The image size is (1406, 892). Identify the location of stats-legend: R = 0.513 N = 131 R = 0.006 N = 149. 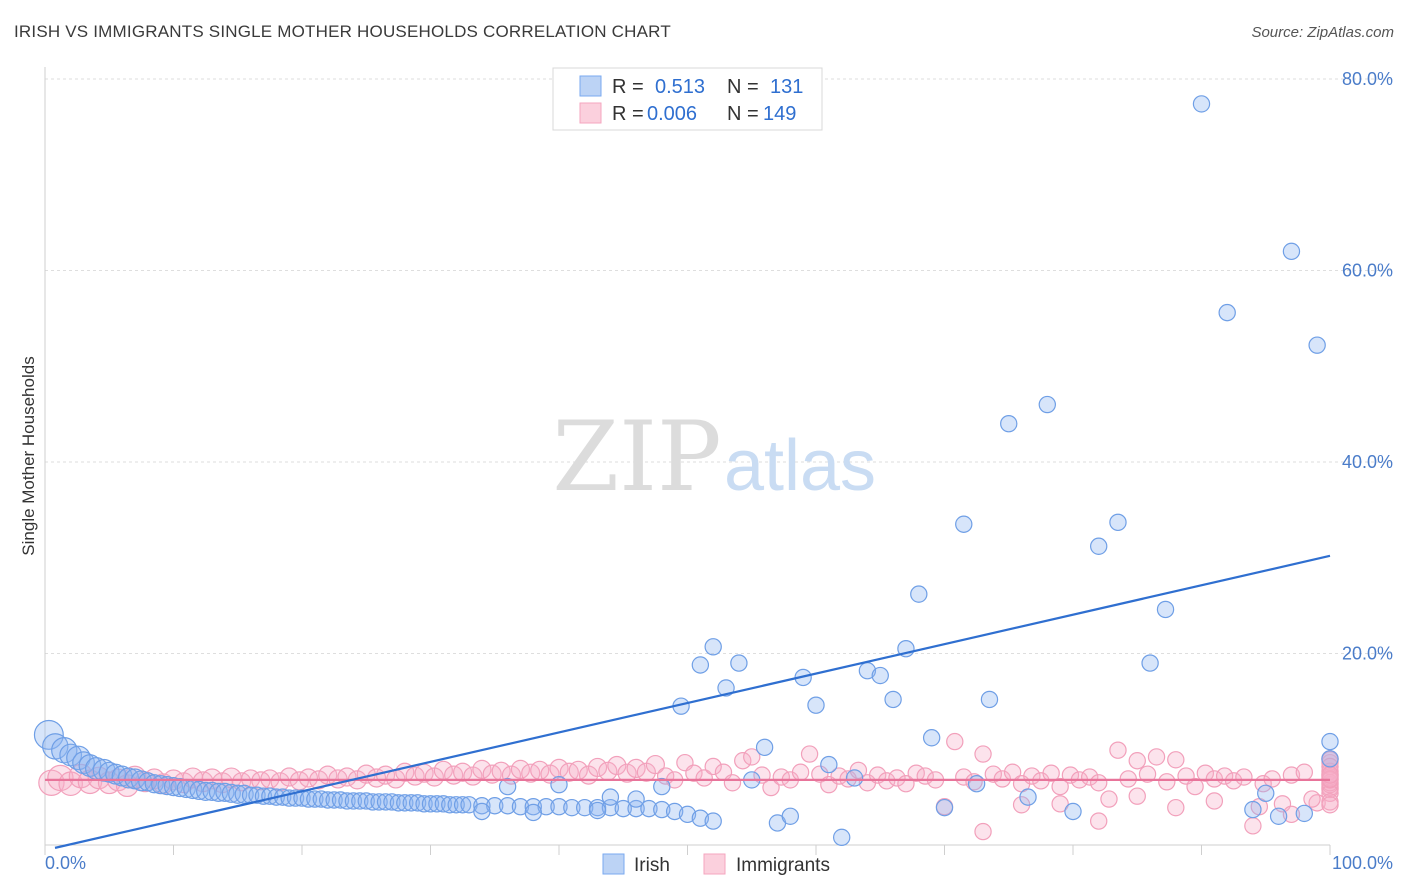
(687, 99).